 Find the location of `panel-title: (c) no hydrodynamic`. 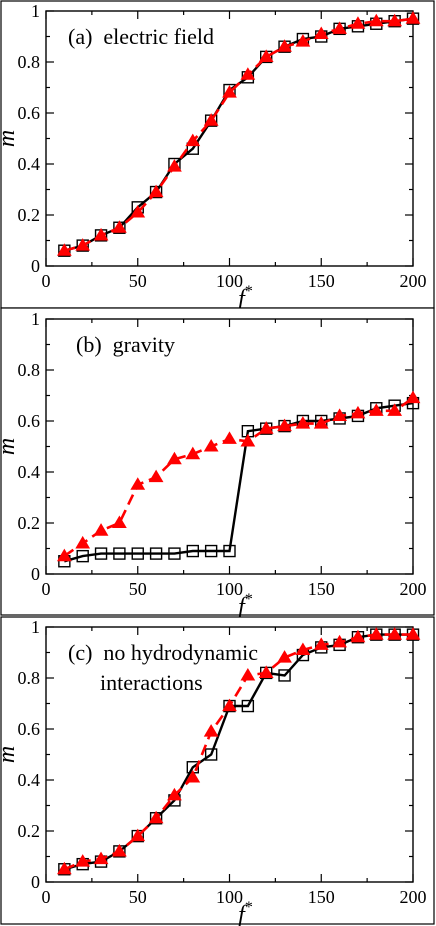

panel-title: (c) no hydrodynamic is located at coordinates (163, 652).